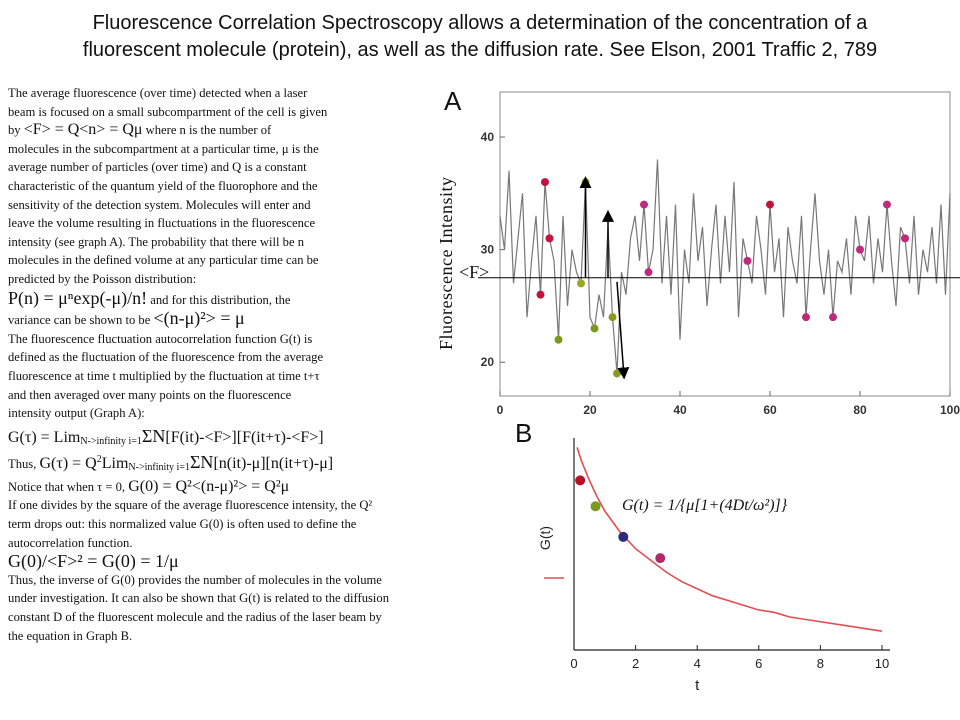 Image resolution: width=960 pixels, height=720 pixels. I want to click on y-tick-label: 40, so click(488, 137).